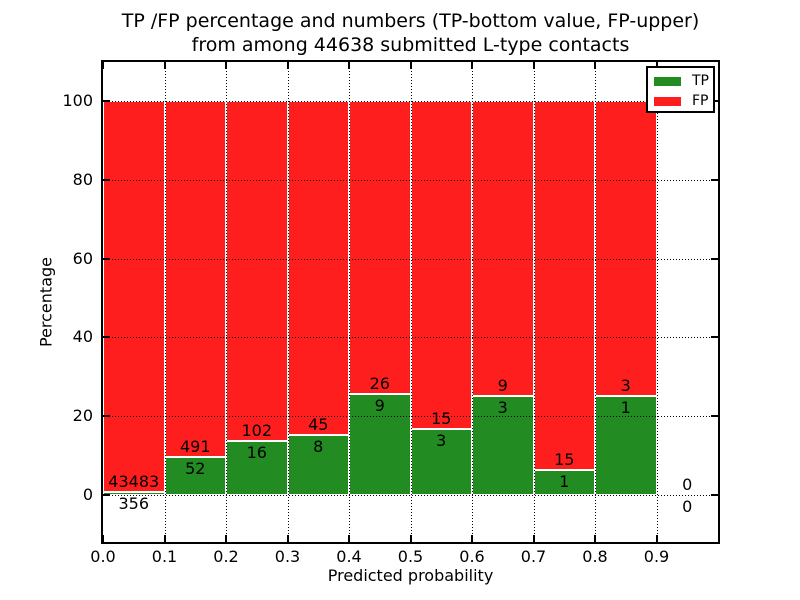  Describe the element at coordinates (87, 494) in the screenshot. I see `y-tick-label: 0` at that location.